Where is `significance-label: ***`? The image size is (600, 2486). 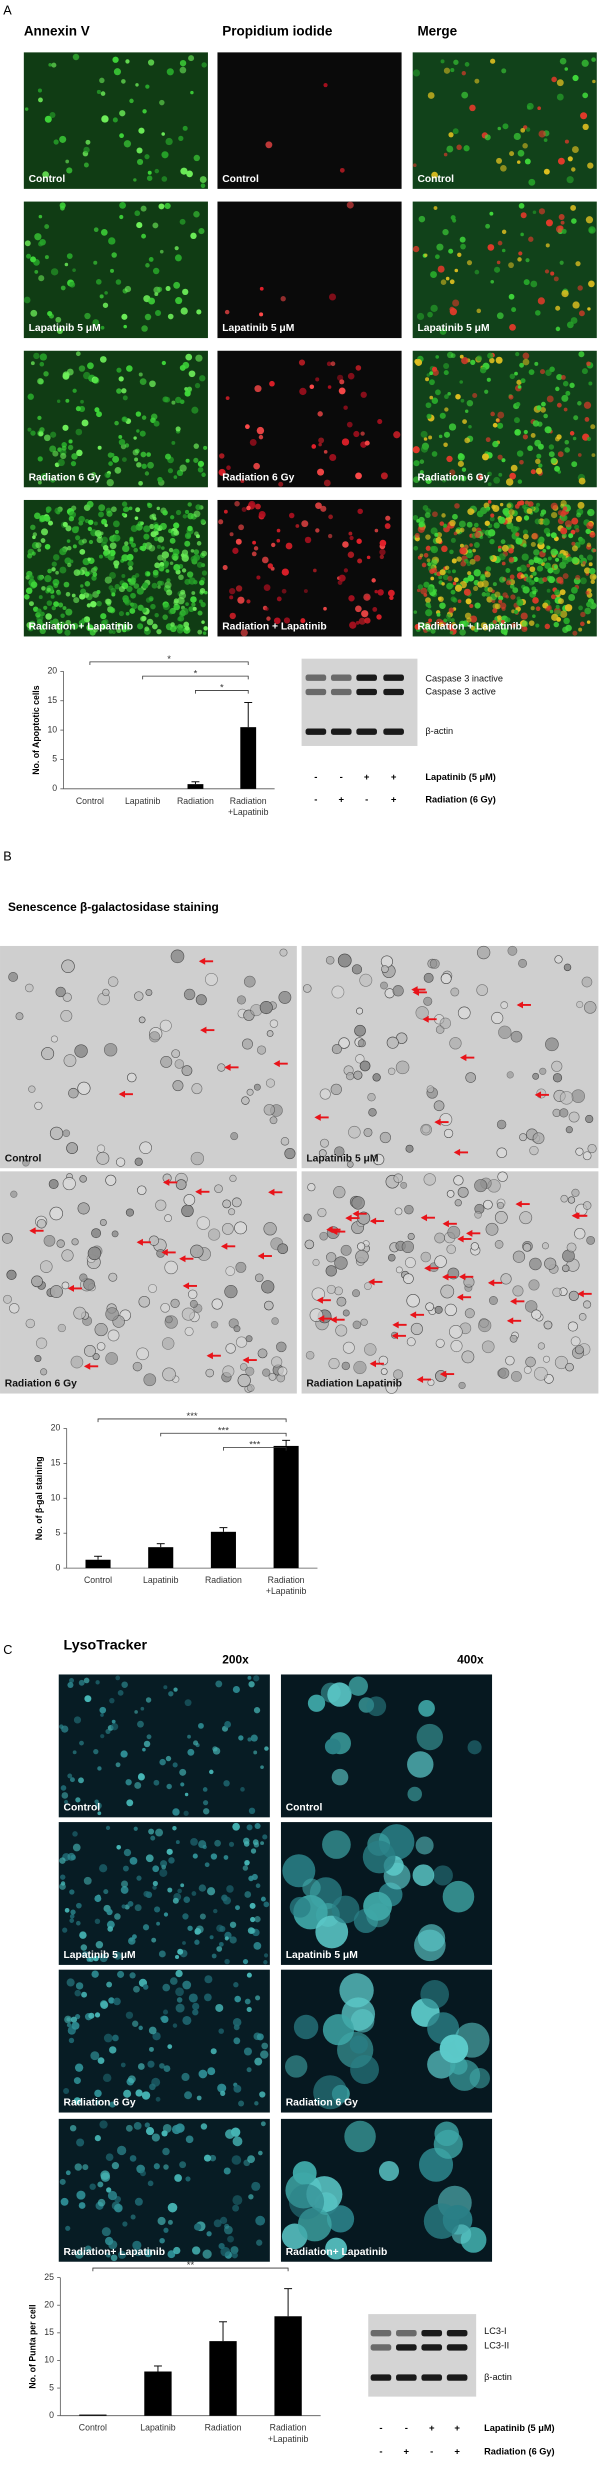 significance-label: *** is located at coordinates (192, 1416).